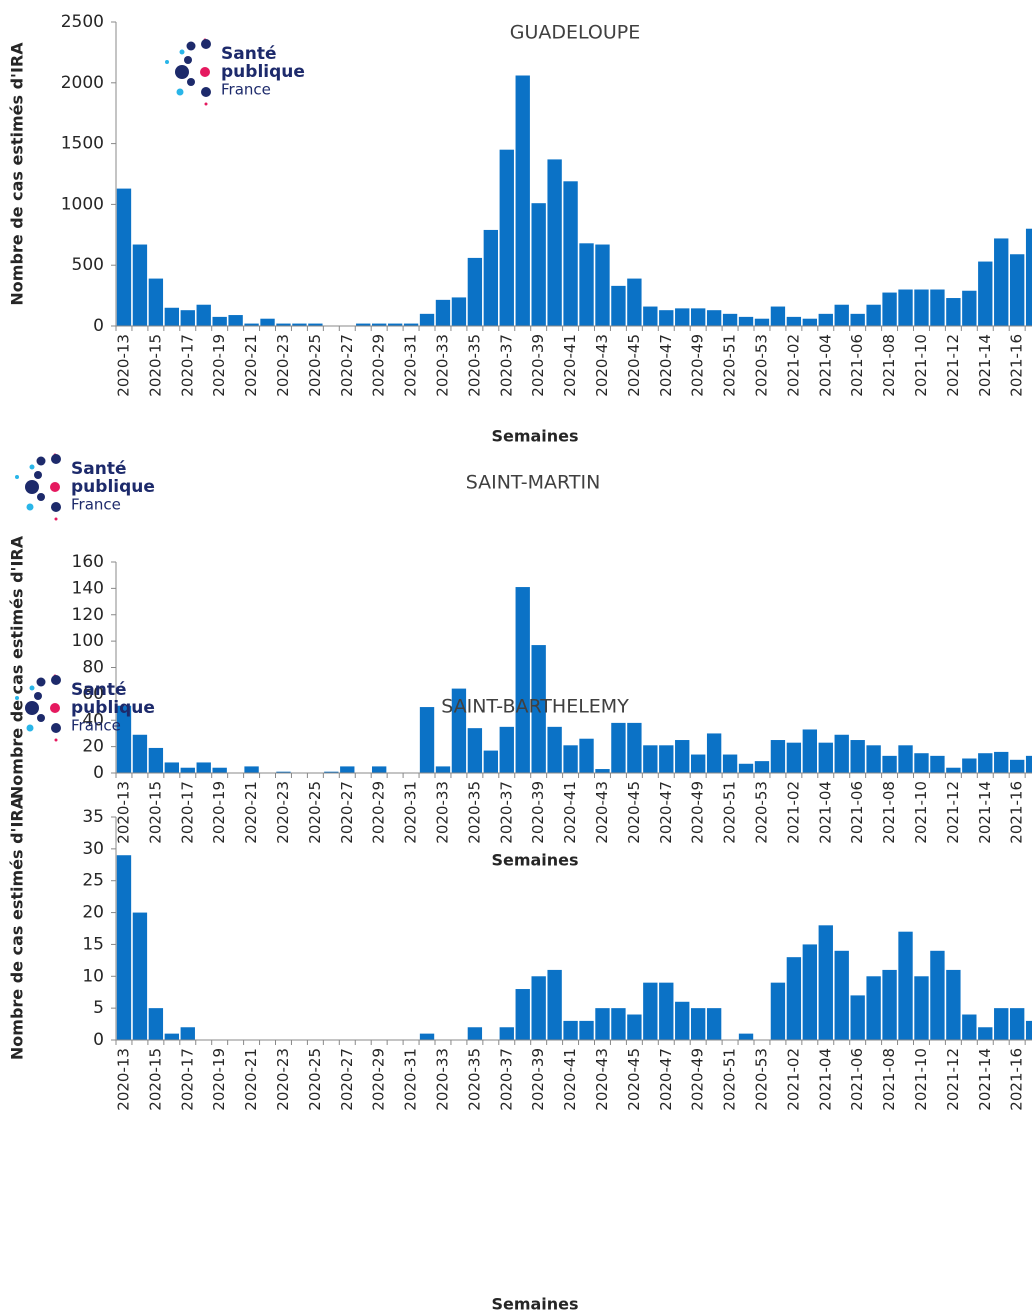 The width and height of the screenshot is (1032, 1314). What do you see at coordinates (411, 1079) in the screenshot?
I see `x-tick-label: 2020-31` at bounding box center [411, 1079].